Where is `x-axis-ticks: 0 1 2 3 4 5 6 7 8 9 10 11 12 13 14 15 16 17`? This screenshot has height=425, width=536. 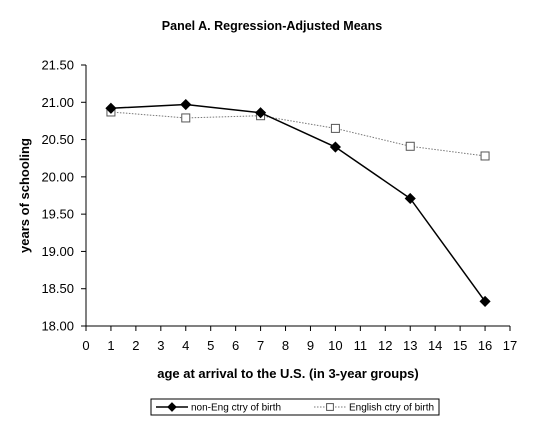
x-axis-ticks: 0 1 2 3 4 5 6 7 8 9 10 11 12 13 14 15 16 17 is located at coordinates (299, 339).